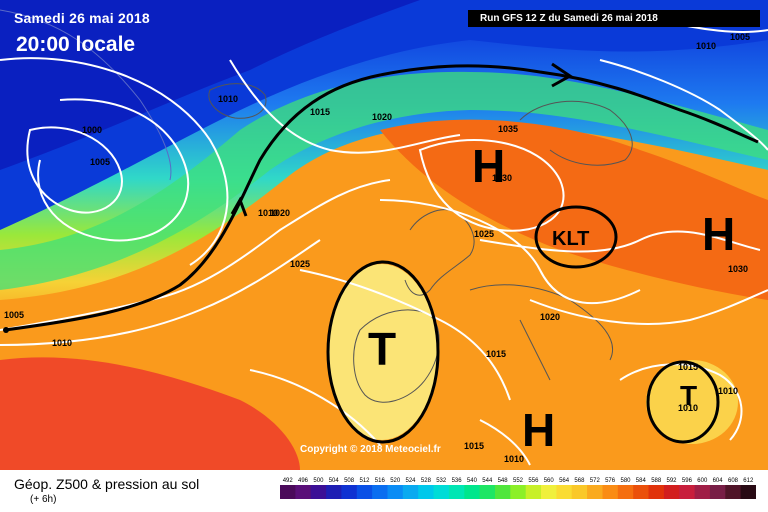 The width and height of the screenshot is (768, 512). What do you see at coordinates (569, 18) in the screenshot?
I see `run-info-text: Run GFS 12 Z du Samedi 26 mai 2018` at bounding box center [569, 18].